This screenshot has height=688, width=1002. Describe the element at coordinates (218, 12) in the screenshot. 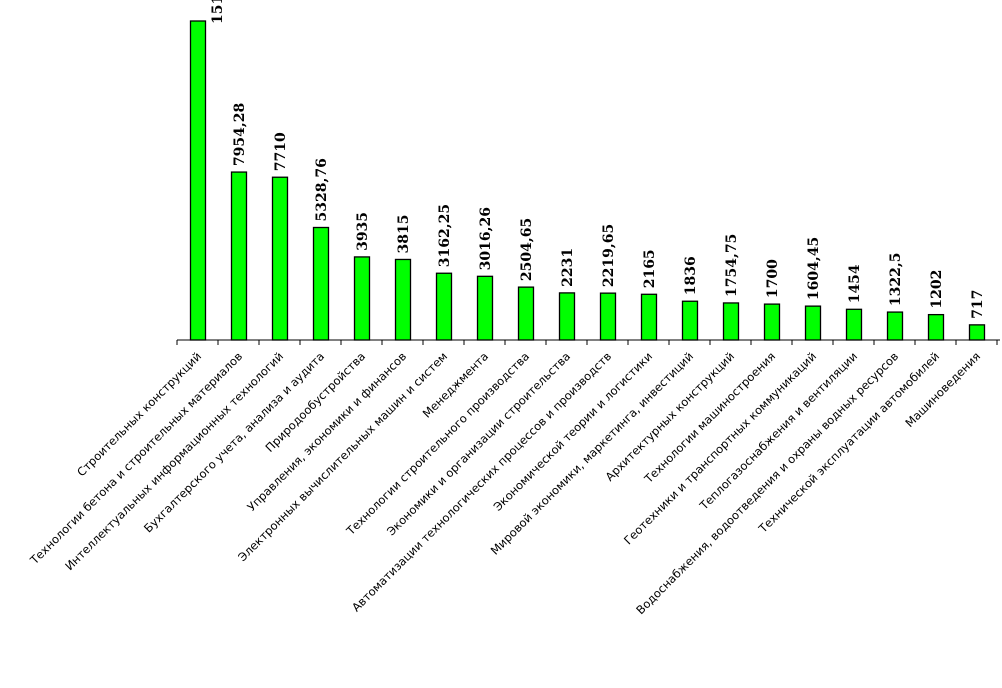

I see `value-label: 15109,4` at that location.